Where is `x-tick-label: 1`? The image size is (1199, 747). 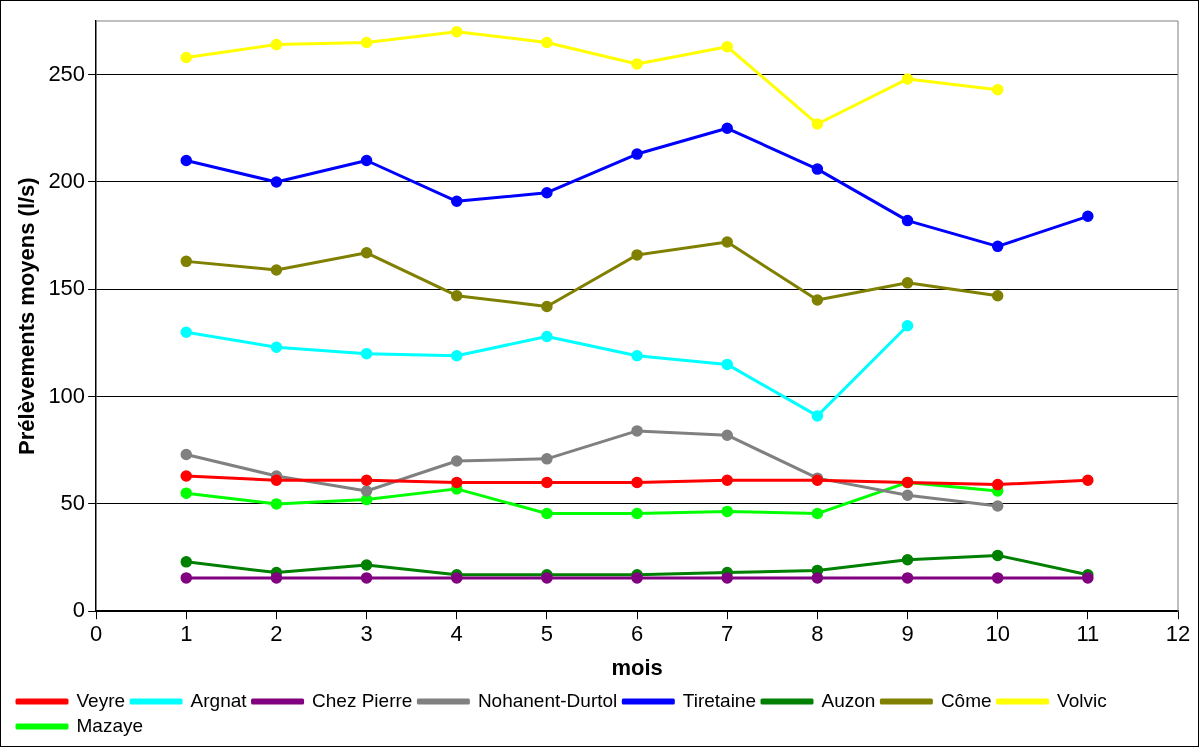 x-tick-label: 1 is located at coordinates (186, 634).